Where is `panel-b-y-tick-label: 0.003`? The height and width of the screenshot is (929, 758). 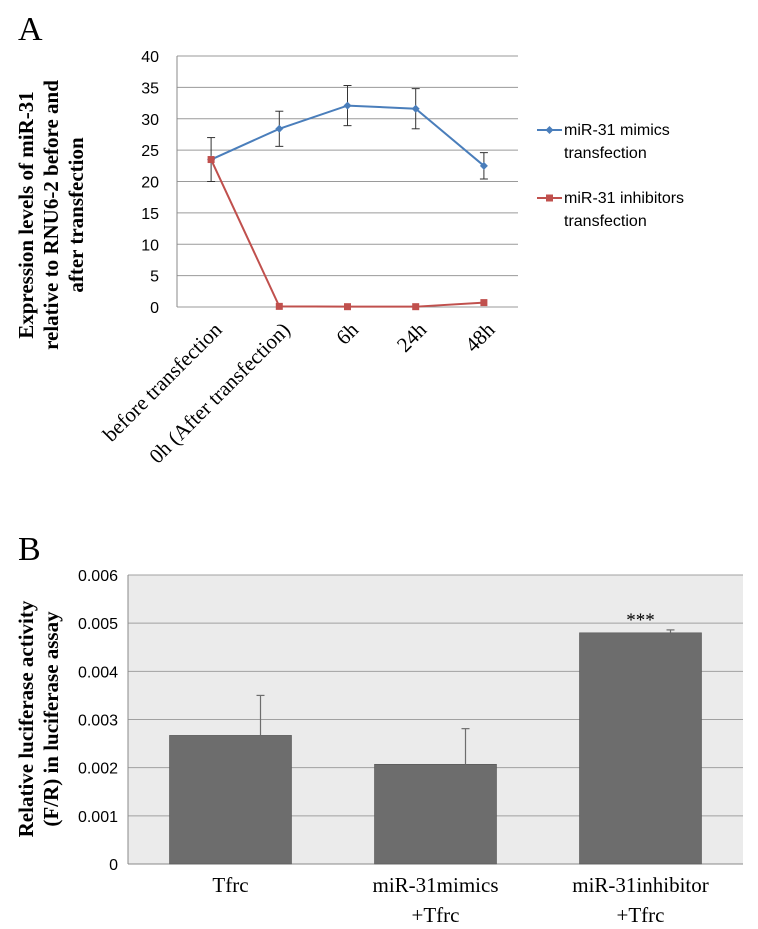 panel-b-y-tick-label: 0.003 is located at coordinates (98, 721).